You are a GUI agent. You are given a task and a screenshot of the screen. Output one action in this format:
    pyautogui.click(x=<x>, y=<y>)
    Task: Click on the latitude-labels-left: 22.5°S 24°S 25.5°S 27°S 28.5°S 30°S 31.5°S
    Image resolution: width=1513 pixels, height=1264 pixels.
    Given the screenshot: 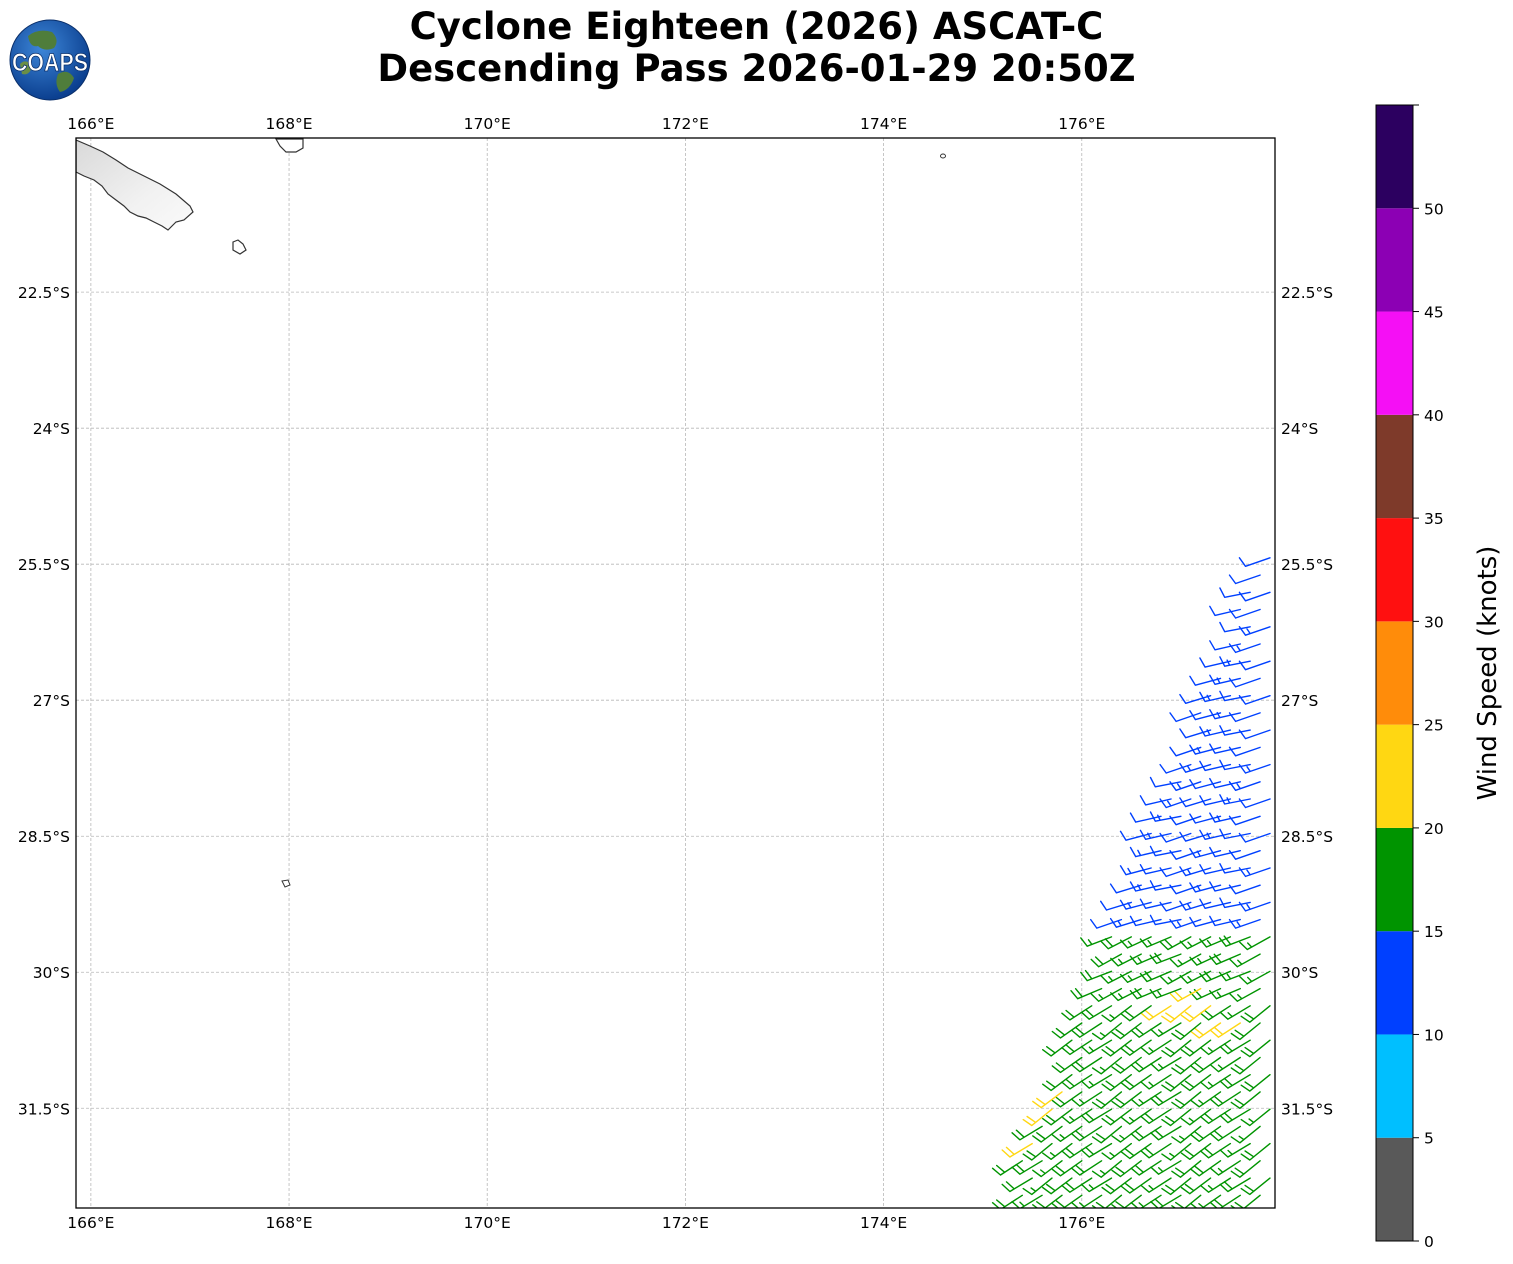 What is the action you would take?
    pyautogui.click(x=44, y=701)
    